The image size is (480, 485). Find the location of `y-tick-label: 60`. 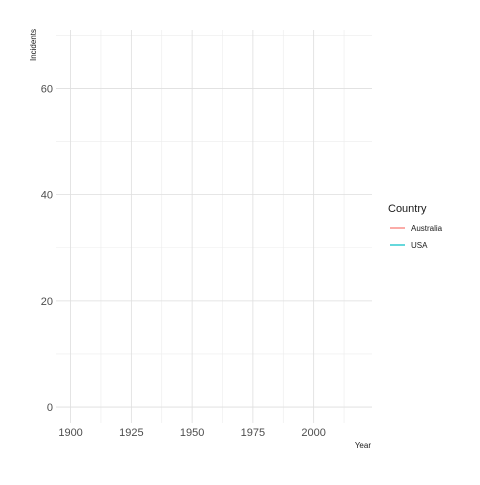

y-tick-label: 60 is located at coordinates (47, 89).